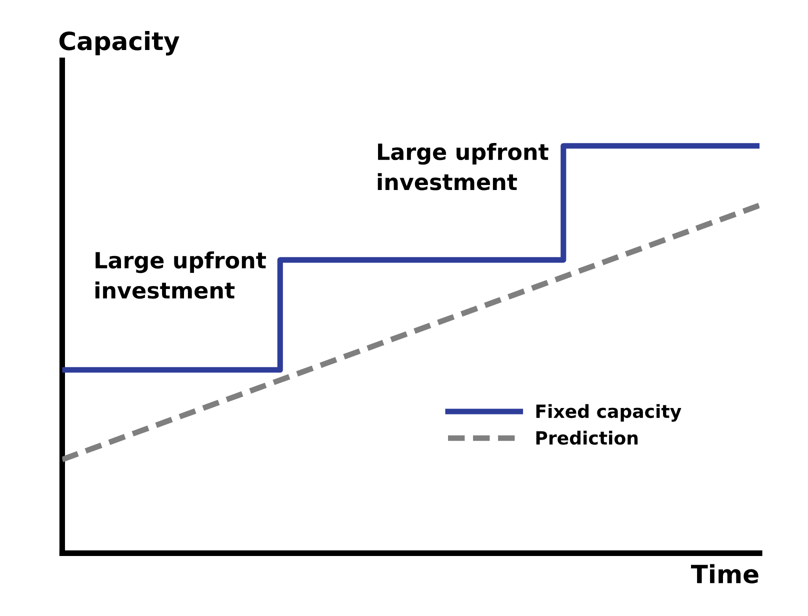 Image resolution: width=808 pixels, height=616 pixels. Describe the element at coordinates (587, 437) in the screenshot. I see `legend-label: Prediction` at that location.